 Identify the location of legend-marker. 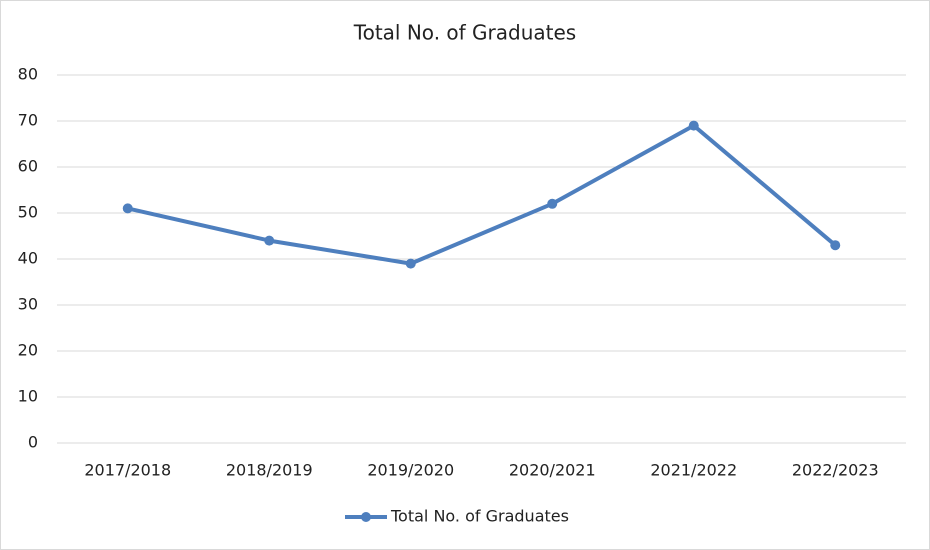
(366, 517).